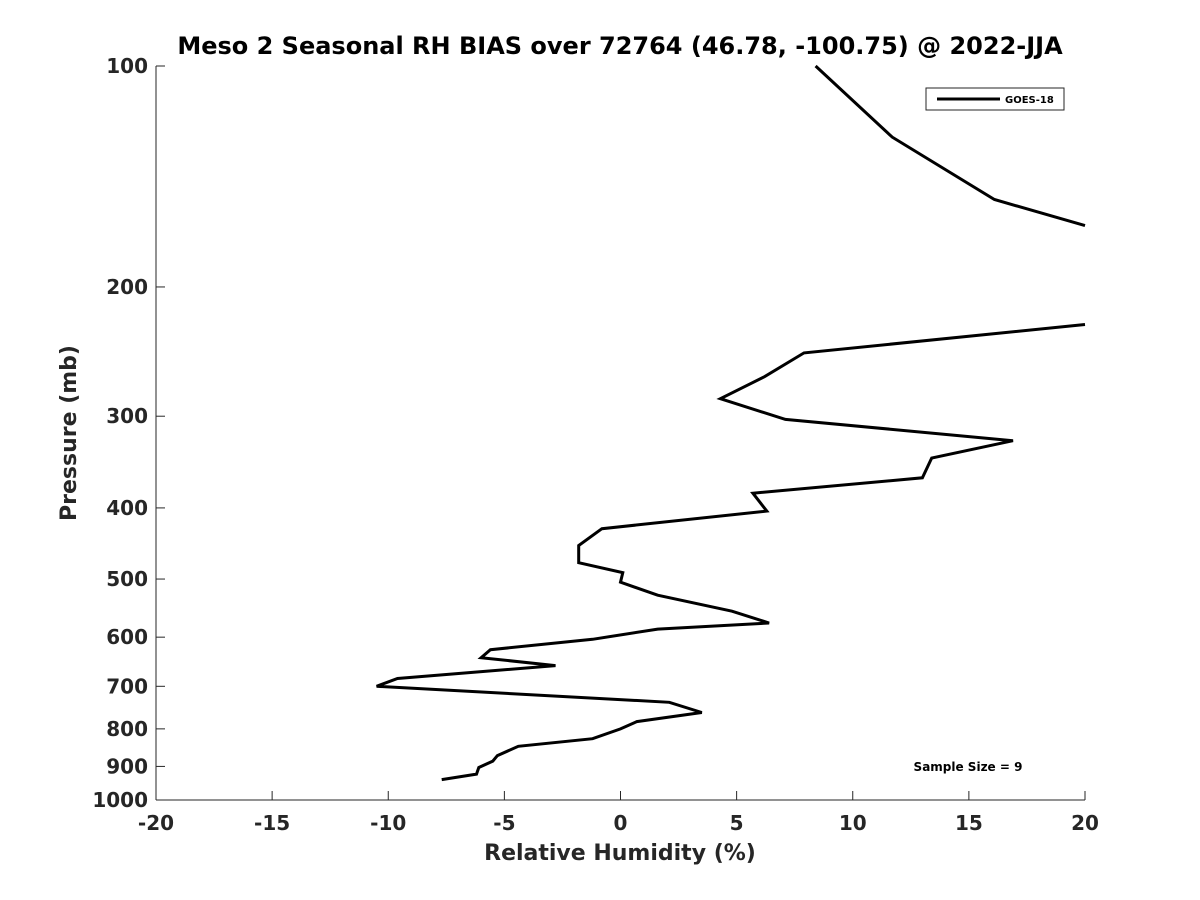 Image resolution: width=1200 pixels, height=900 pixels. I want to click on y-tick-label: 500, so click(127, 579).